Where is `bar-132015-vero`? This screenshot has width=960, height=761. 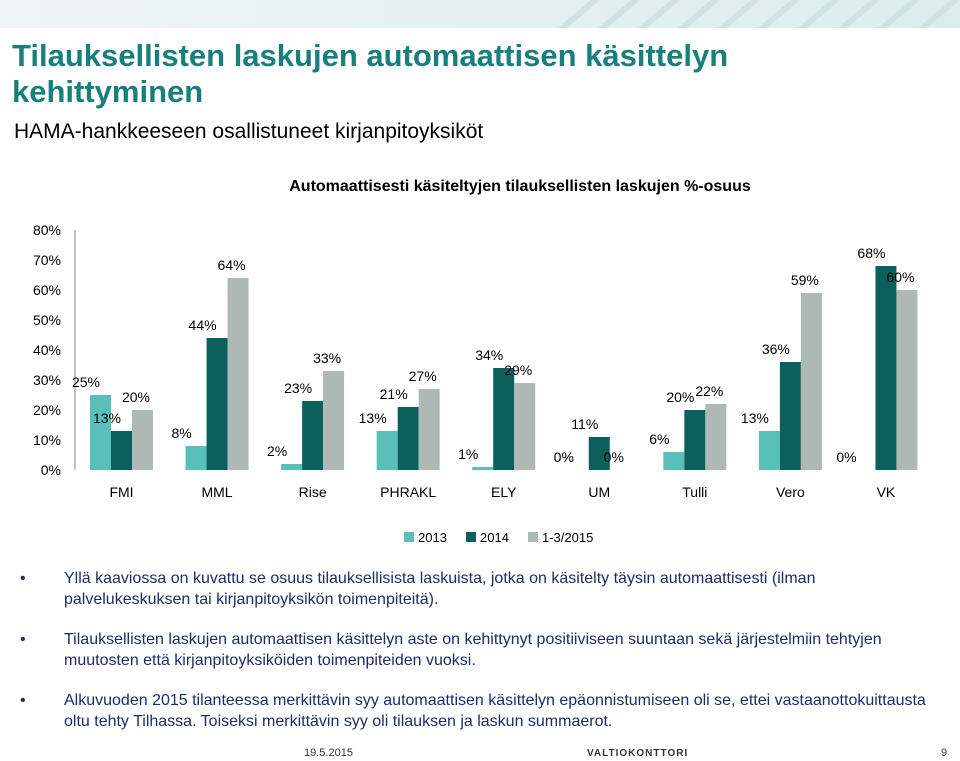 bar-132015-vero is located at coordinates (811, 381).